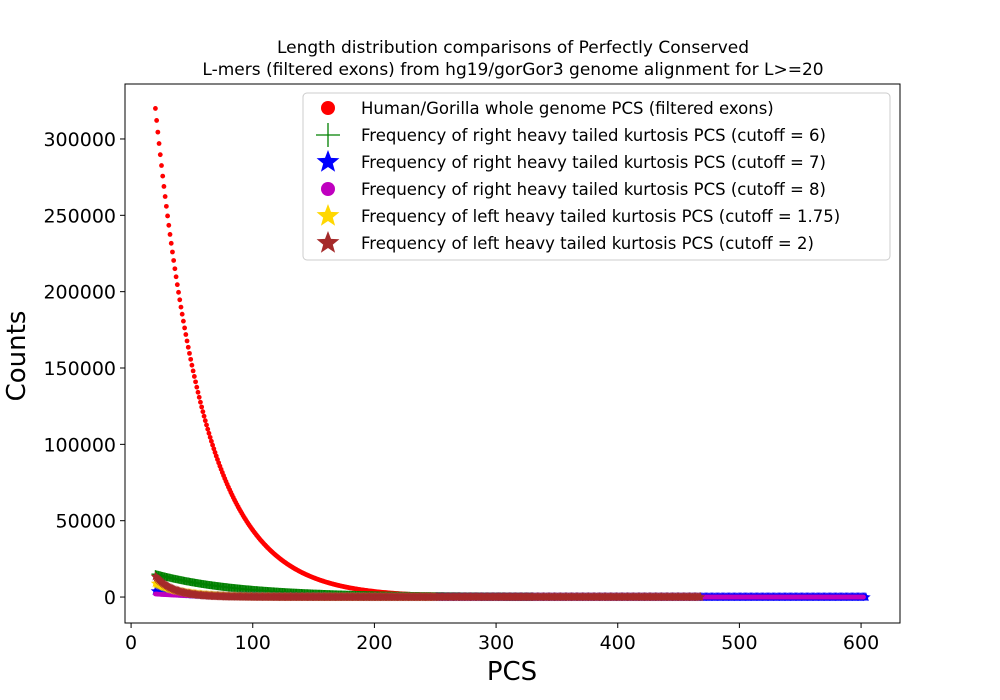 This screenshot has height=700, width=1000. Describe the element at coordinates (739, 643) in the screenshot. I see `x-tick-label: 500` at that location.